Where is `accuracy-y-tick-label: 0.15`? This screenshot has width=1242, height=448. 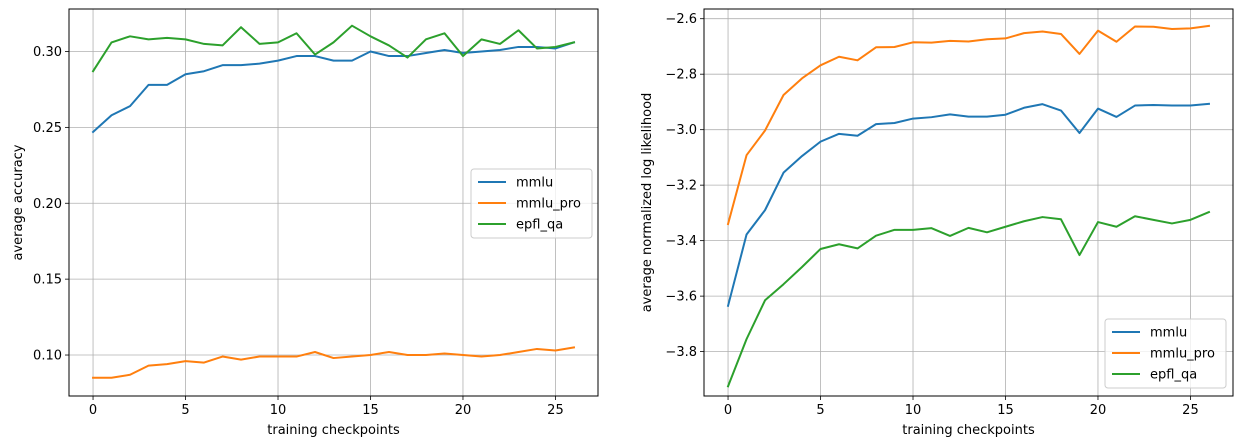 accuracy-y-tick-label: 0.15 is located at coordinates (47, 280).